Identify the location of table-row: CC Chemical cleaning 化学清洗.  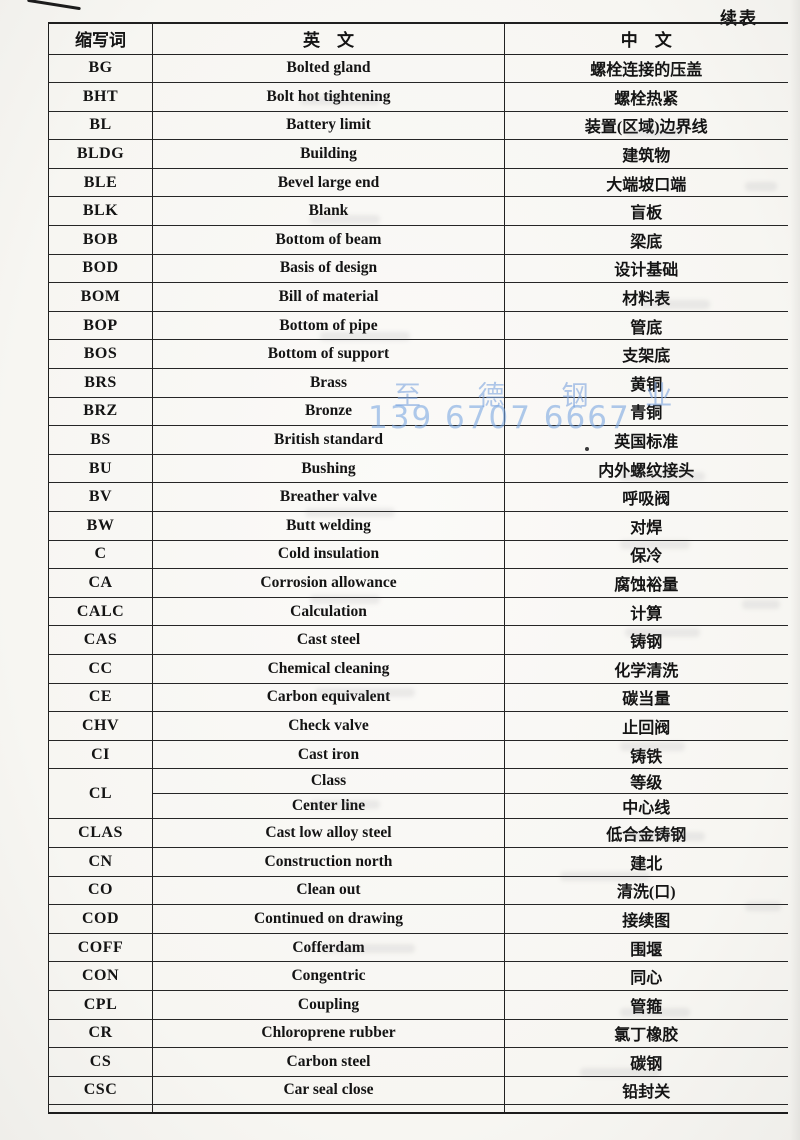
(418, 669).